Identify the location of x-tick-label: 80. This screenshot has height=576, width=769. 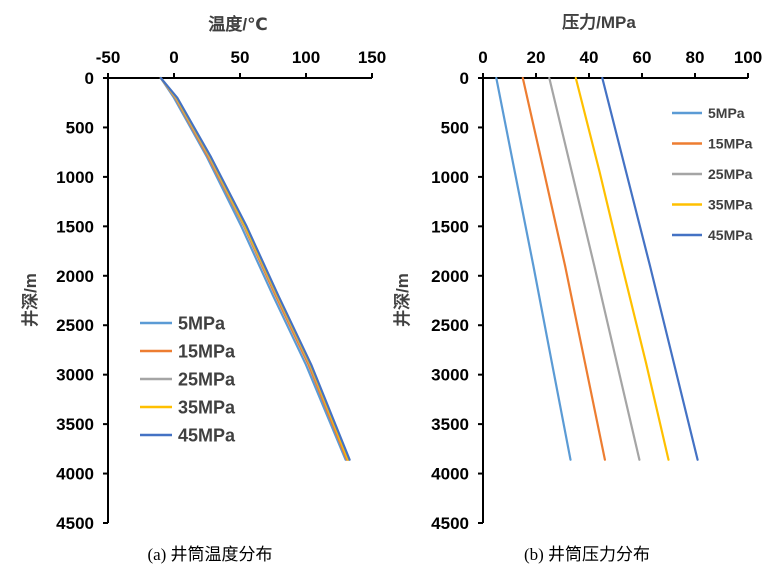
(695, 57).